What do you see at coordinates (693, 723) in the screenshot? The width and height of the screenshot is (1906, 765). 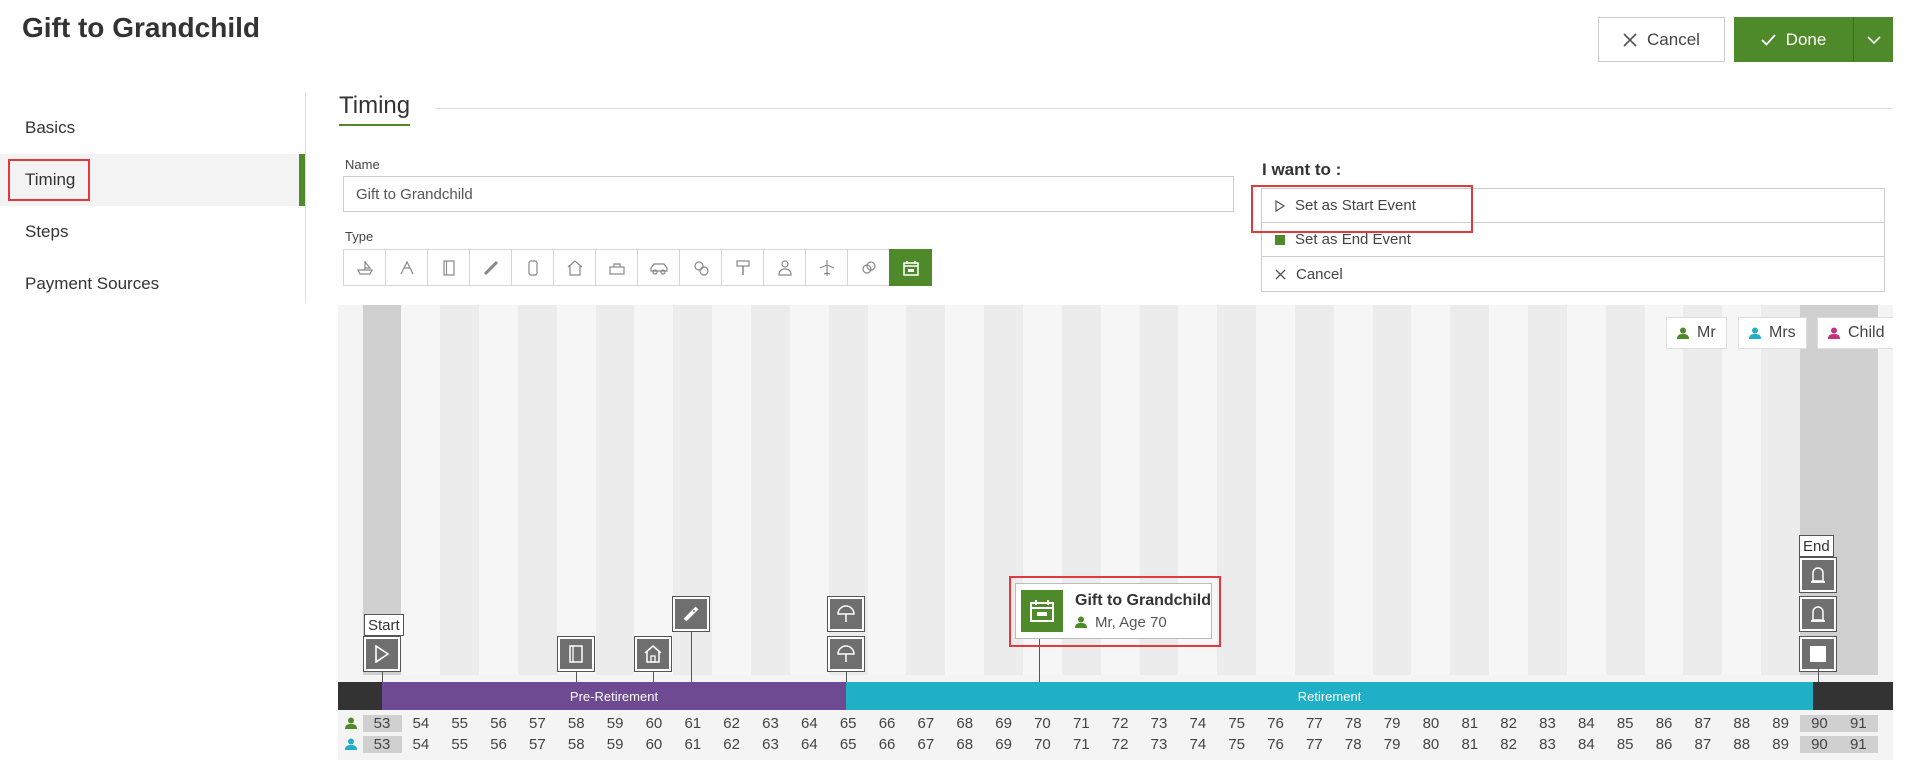 I see `age-cell: 61` at bounding box center [693, 723].